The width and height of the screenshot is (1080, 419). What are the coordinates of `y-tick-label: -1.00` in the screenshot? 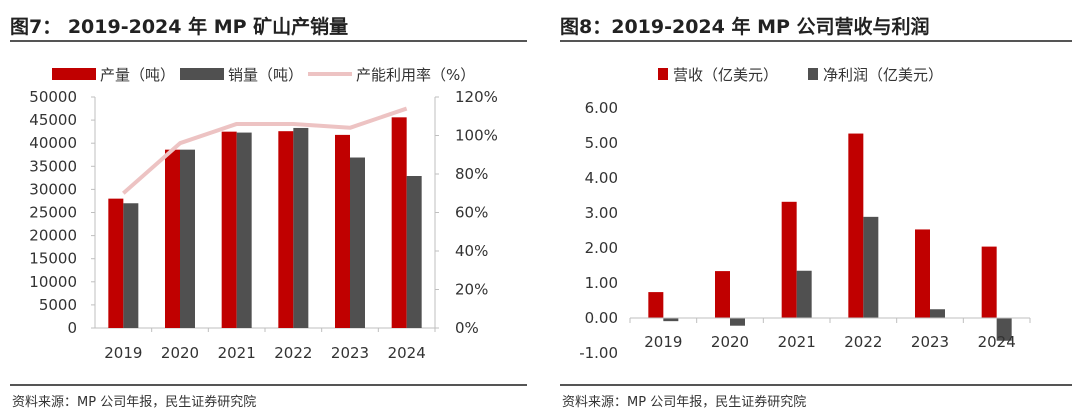 It's located at (598, 353).